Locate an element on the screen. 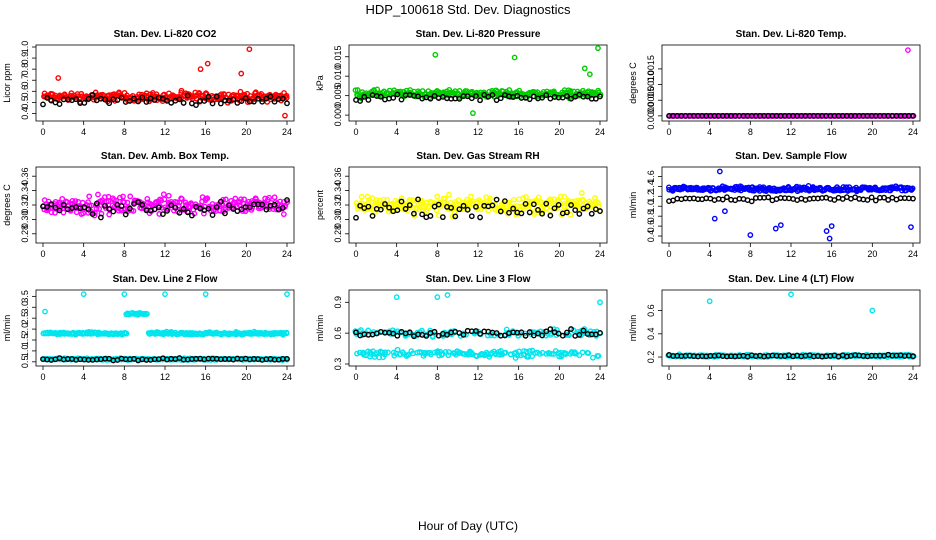 The height and width of the screenshot is (540, 936). y-tick-label: 1.4 is located at coordinates (651, 186).